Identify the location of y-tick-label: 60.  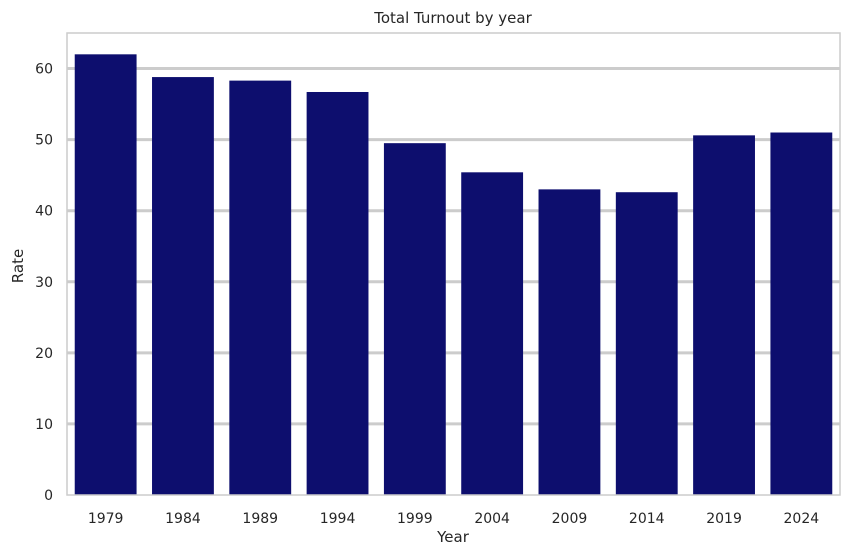
(44, 70).